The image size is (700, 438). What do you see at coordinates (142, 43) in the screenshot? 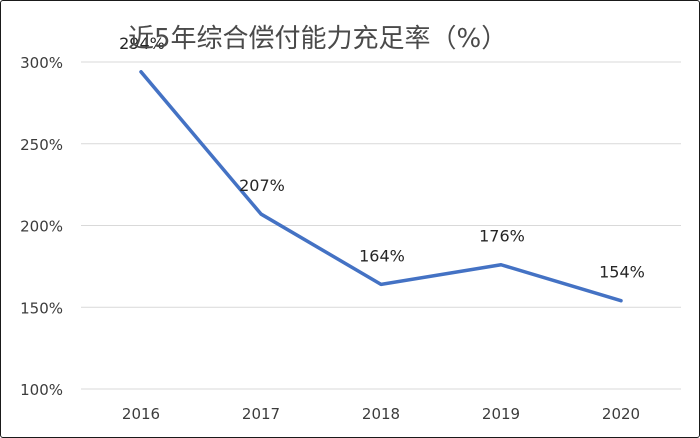
I see `data-label: 294%` at bounding box center [142, 43].